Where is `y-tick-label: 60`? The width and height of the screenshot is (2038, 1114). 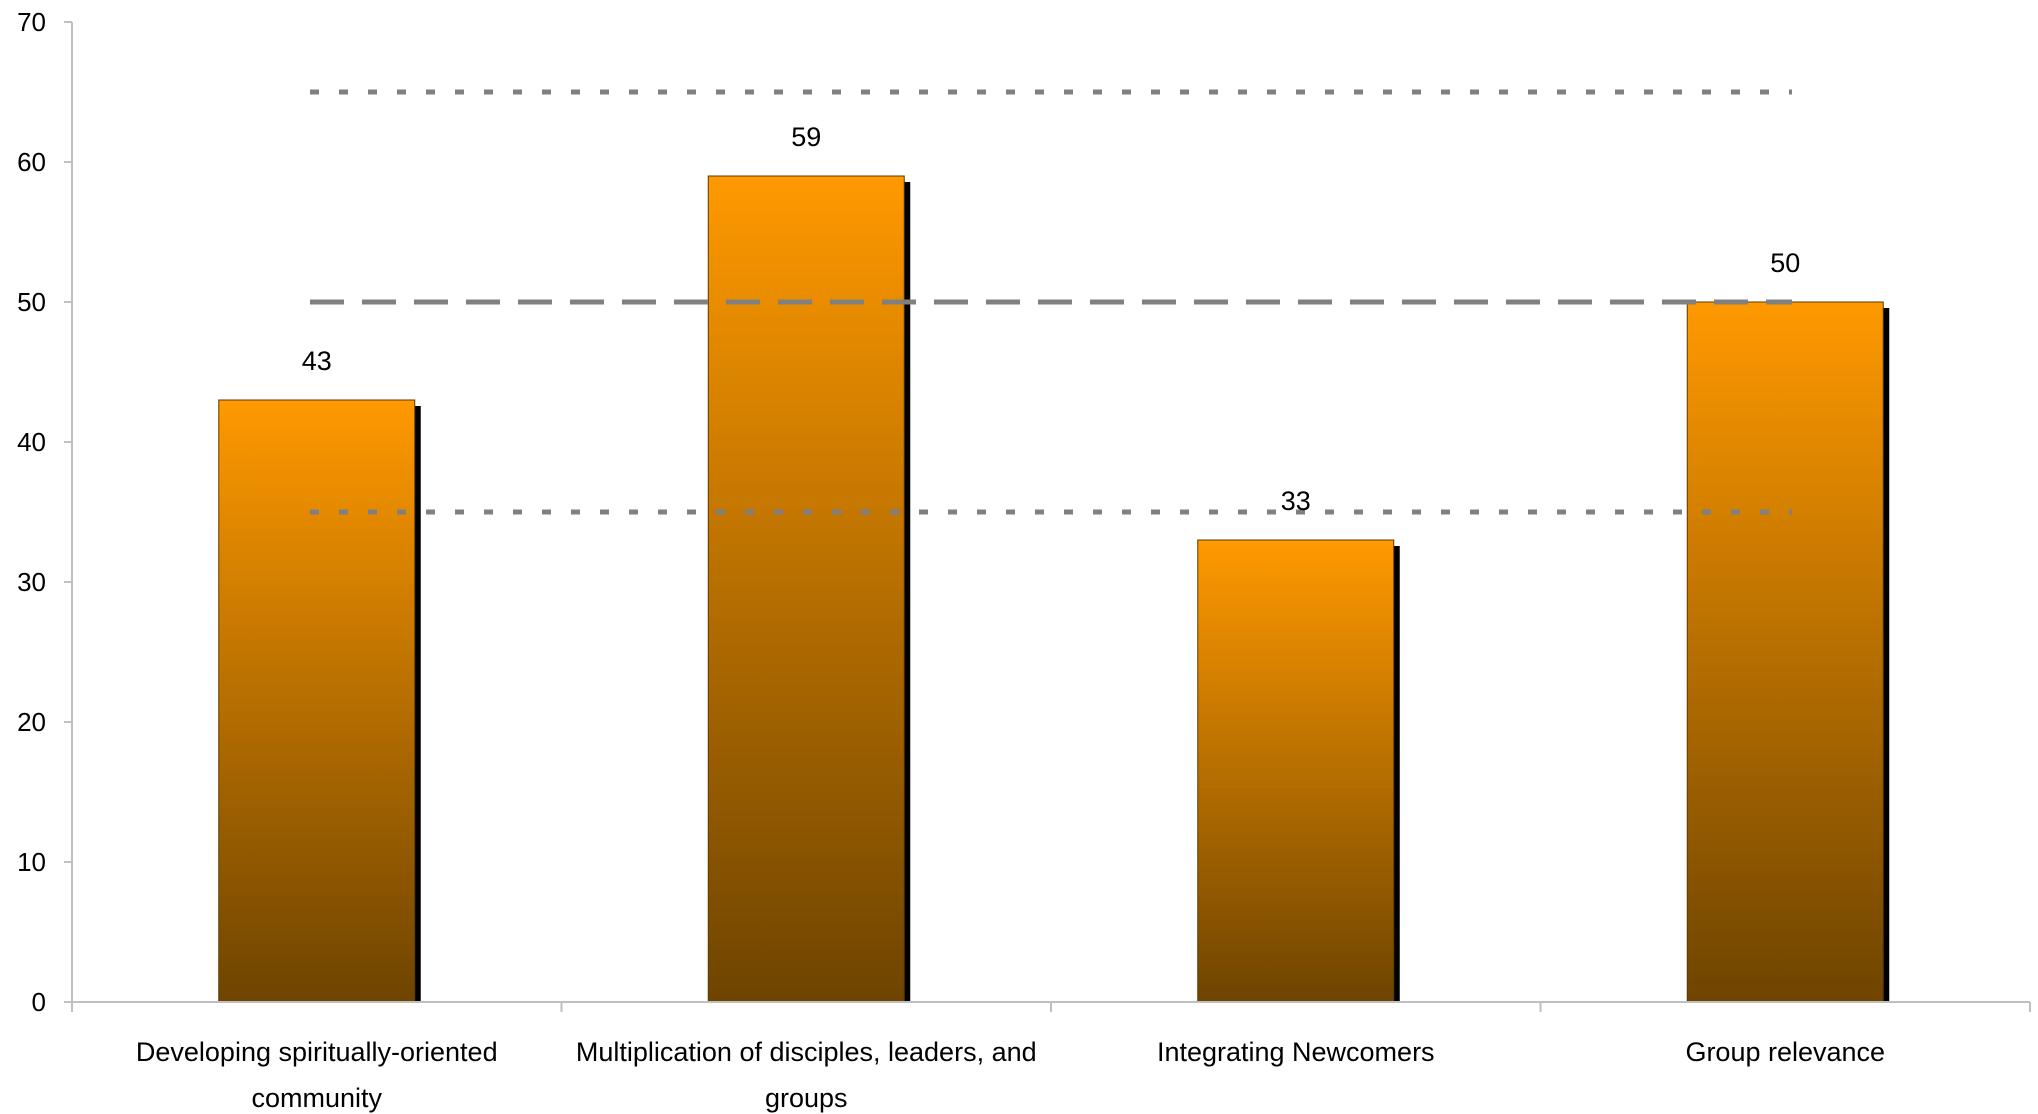 y-tick-label: 60 is located at coordinates (31, 162).